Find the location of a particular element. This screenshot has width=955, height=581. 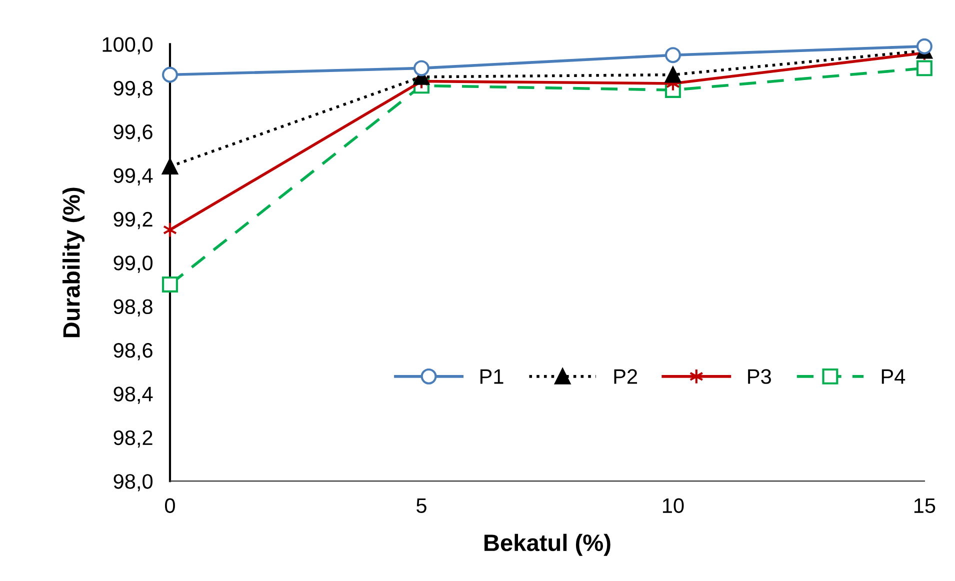

x-tick-label: 15 is located at coordinates (925, 506).